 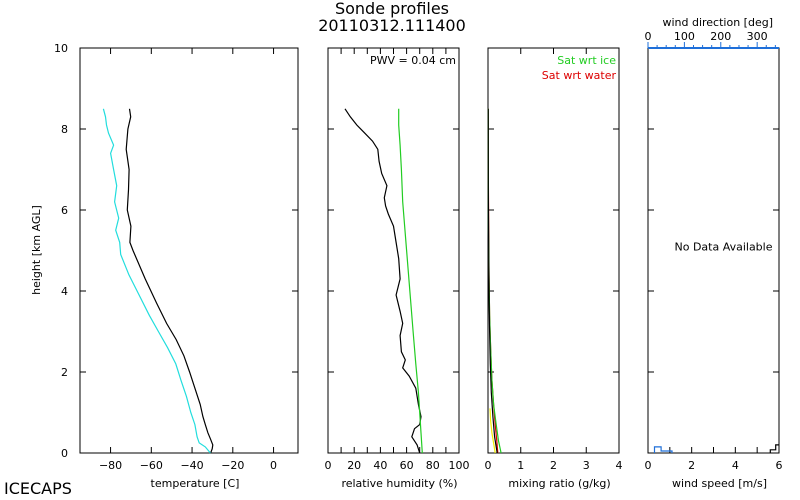 I want to click on y-tick-label: 4, so click(x=64, y=291).